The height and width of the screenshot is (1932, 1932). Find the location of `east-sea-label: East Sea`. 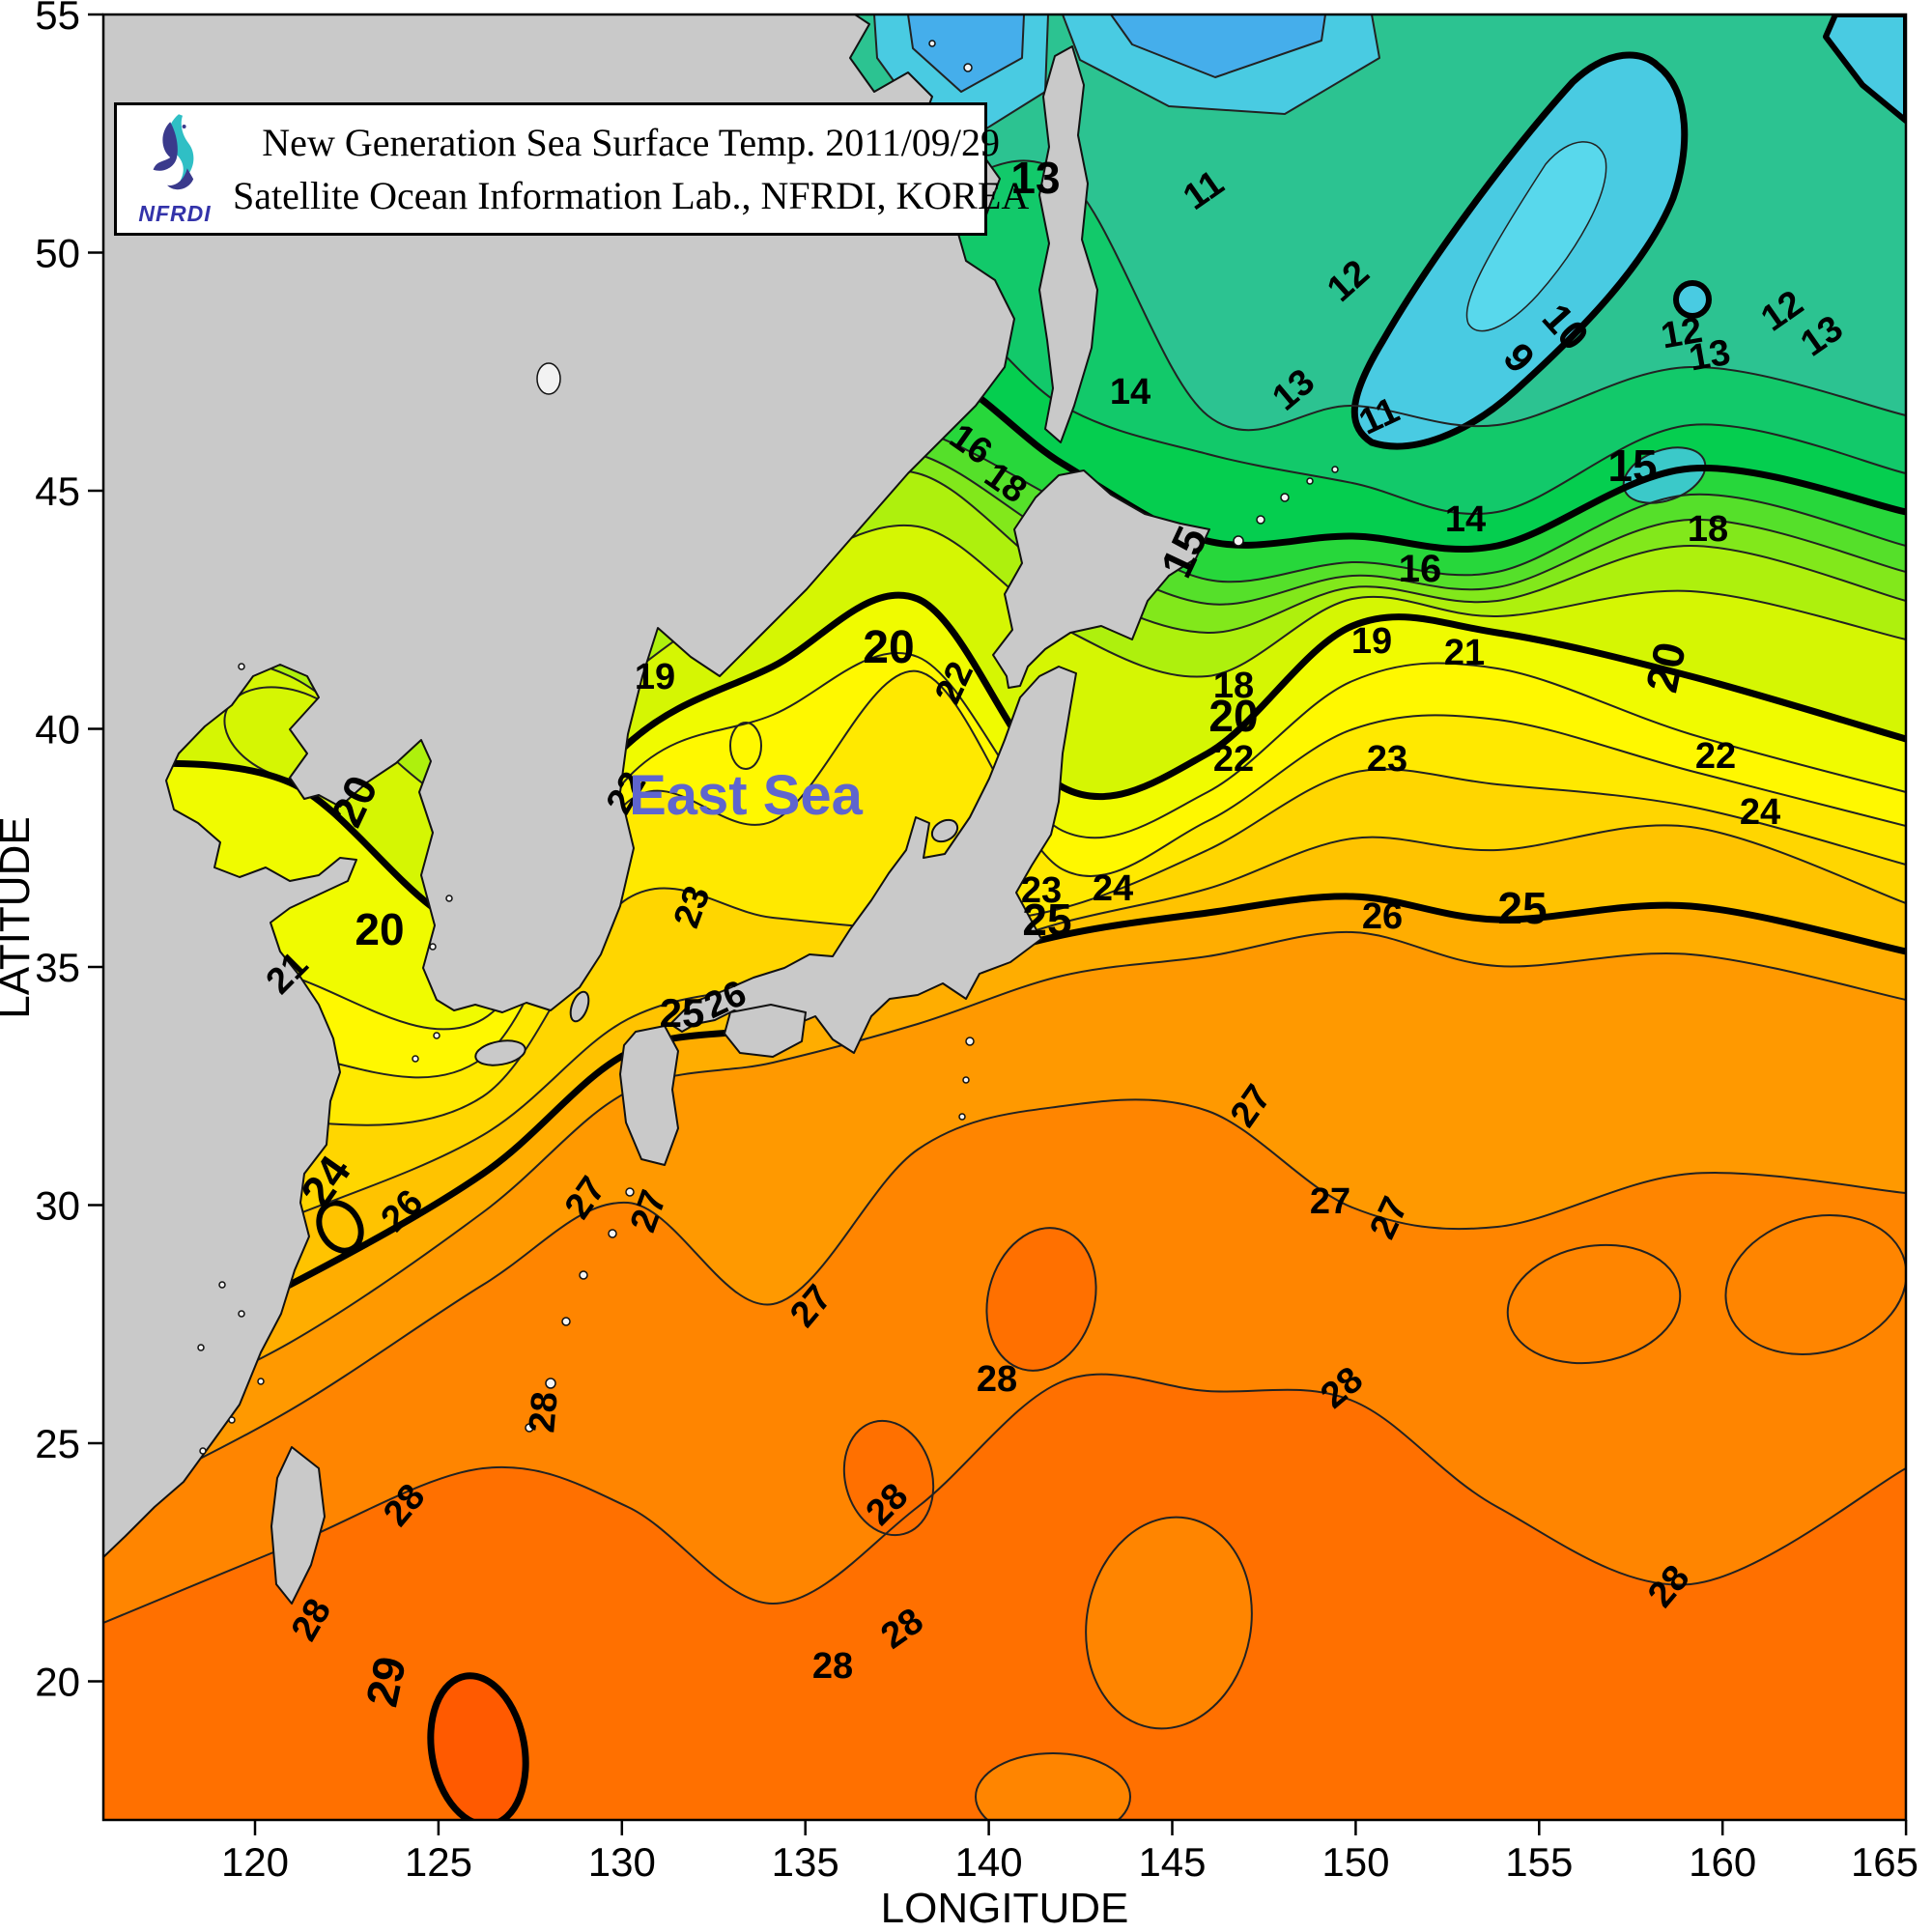

east-sea-label: East Sea is located at coordinates (746, 795).